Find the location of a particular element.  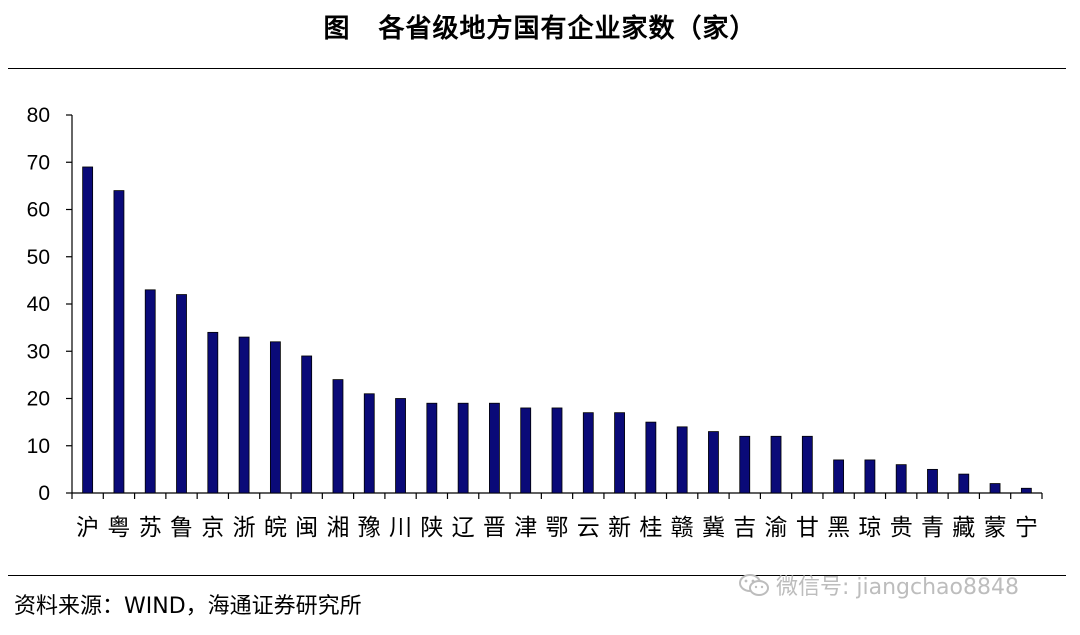

x-category-label: 吉 is located at coordinates (744, 528).